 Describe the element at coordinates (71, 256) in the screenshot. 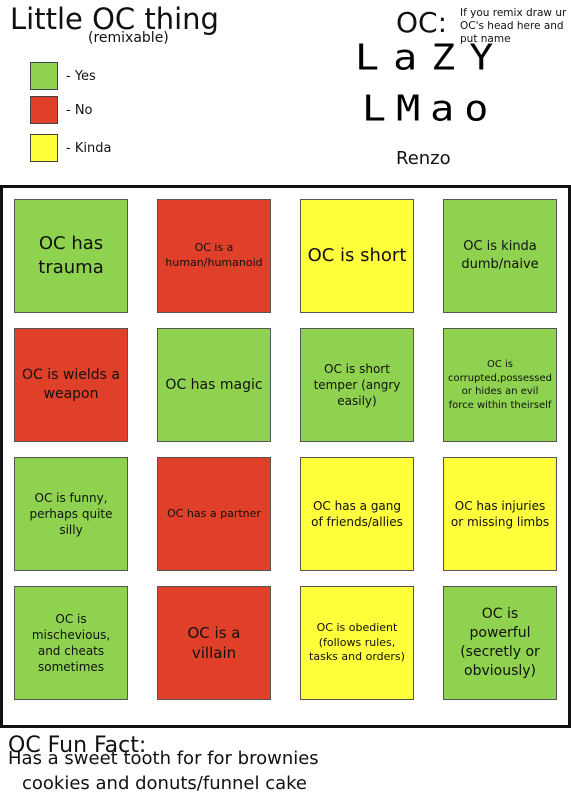

I see `trait-cell: OC has trauma` at that location.